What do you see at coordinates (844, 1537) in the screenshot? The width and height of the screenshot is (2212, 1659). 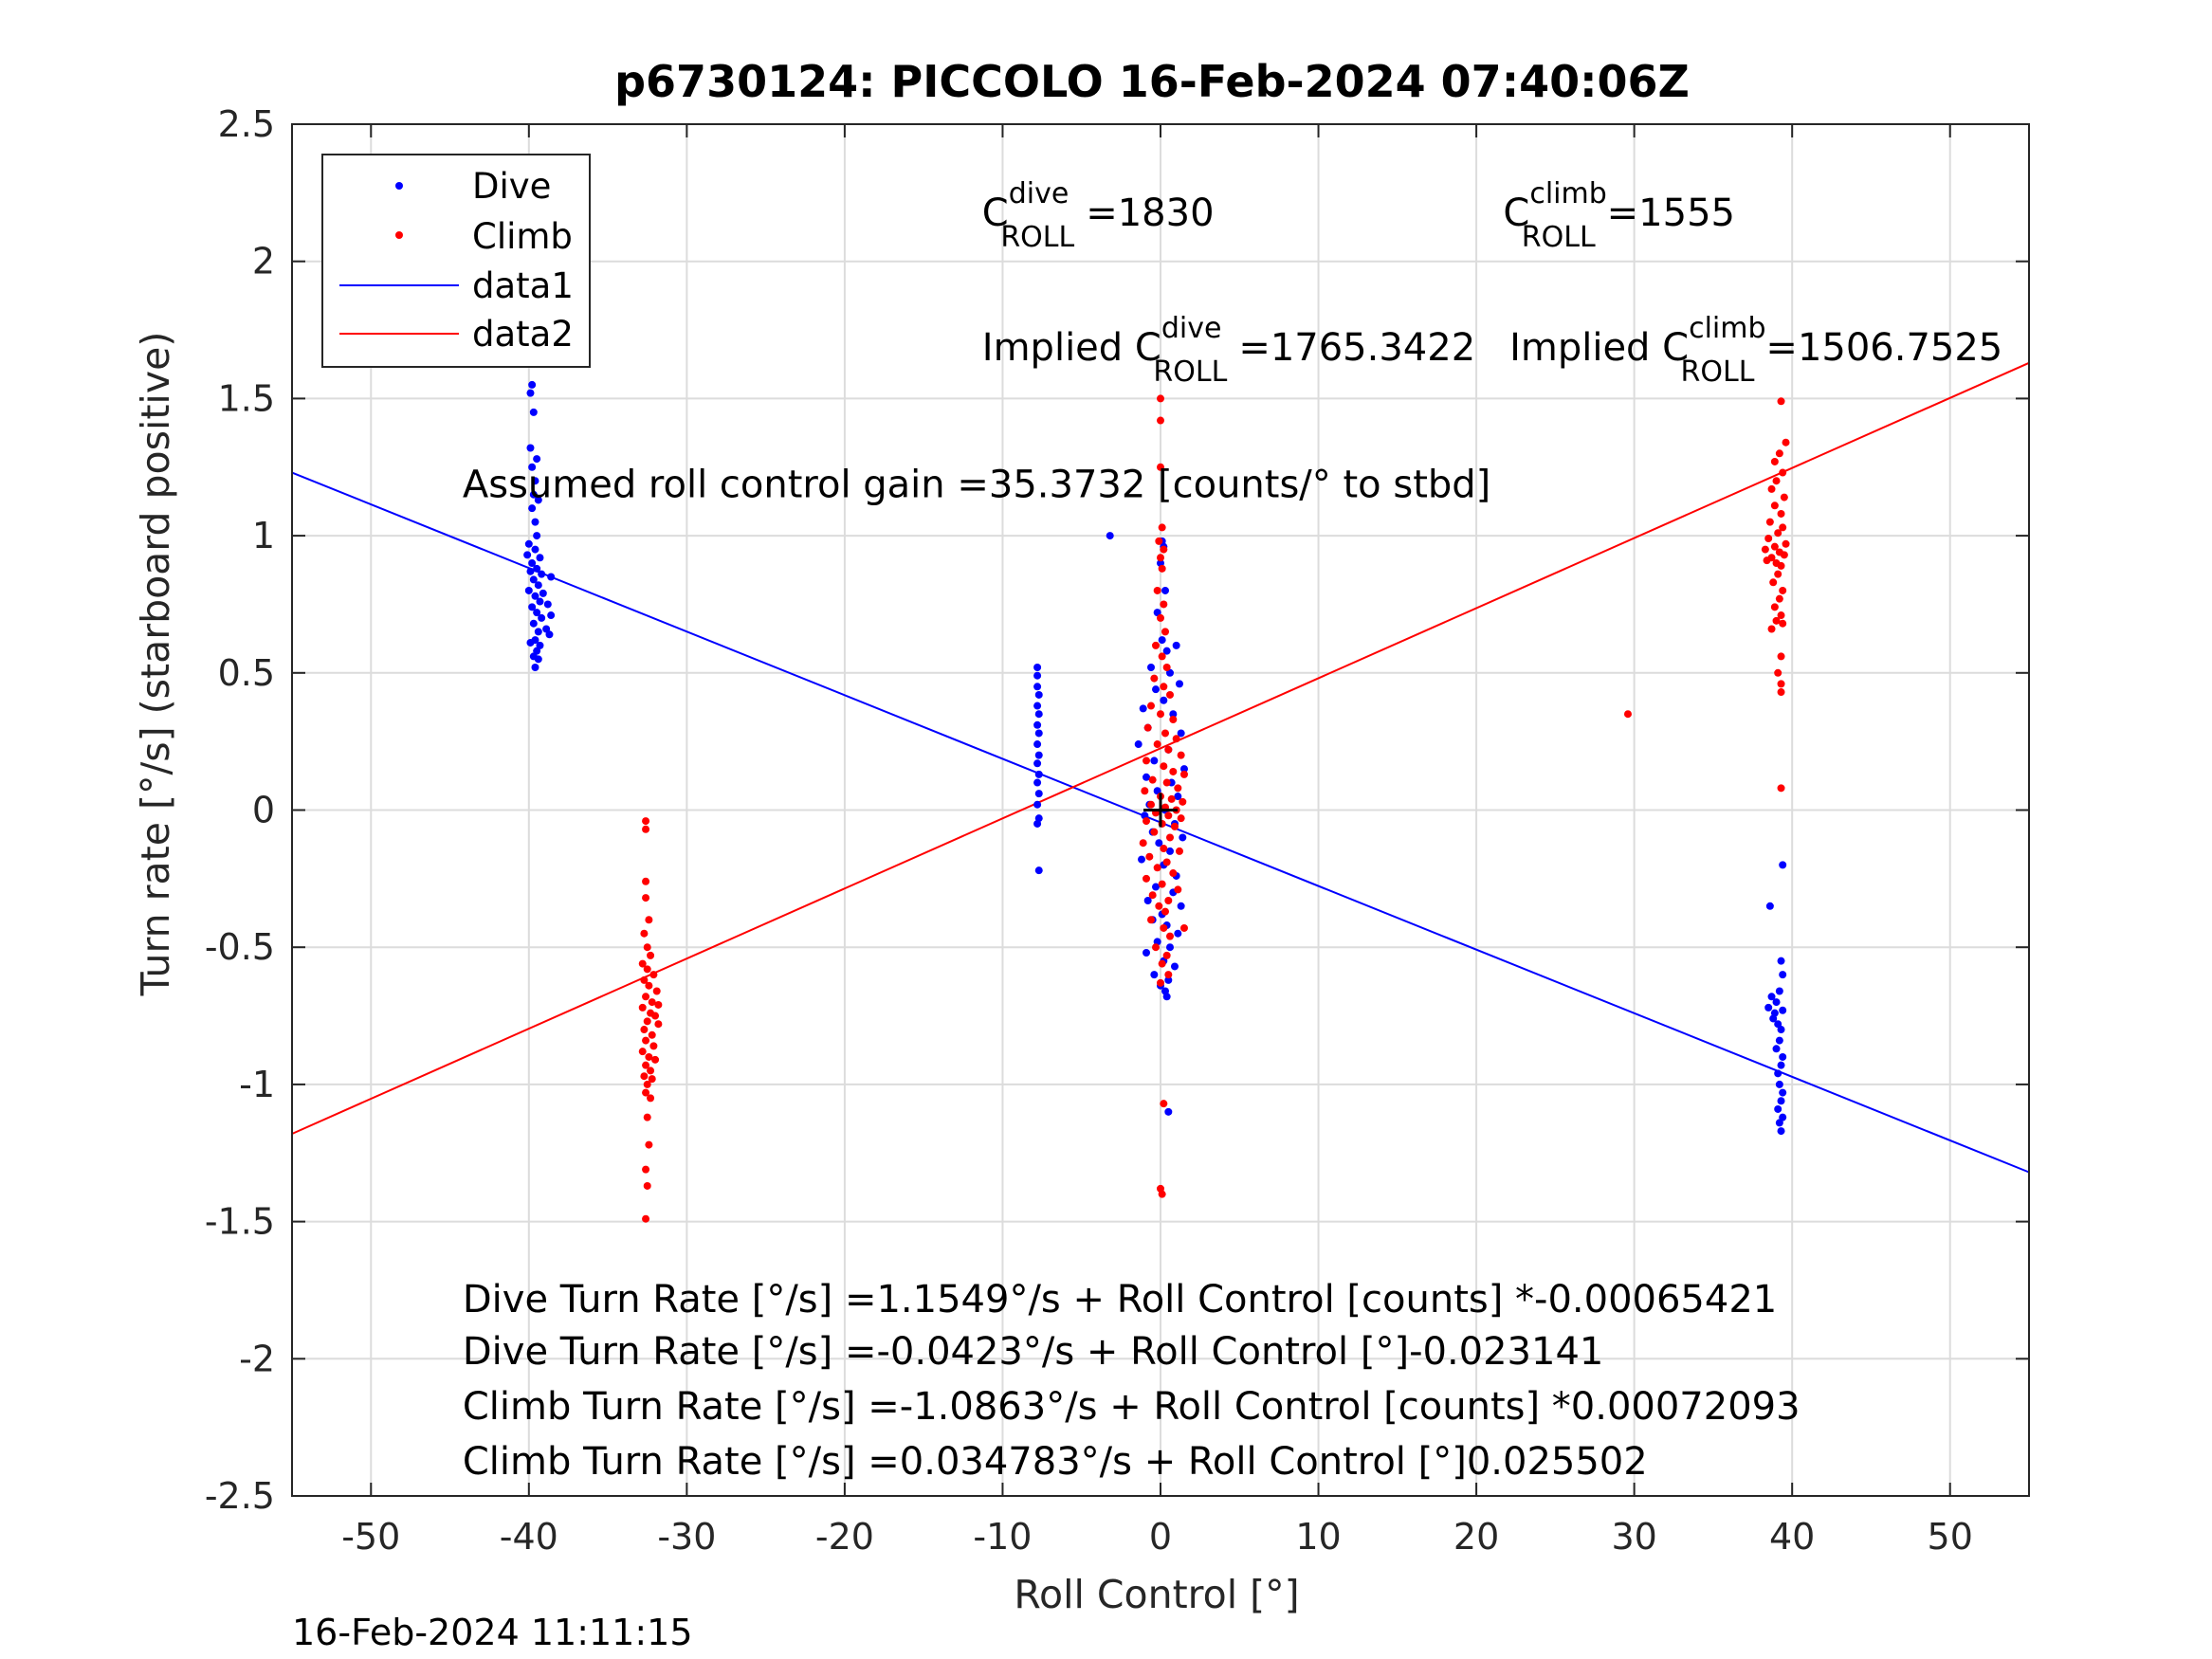 I see `x-tick-label: -20` at bounding box center [844, 1537].